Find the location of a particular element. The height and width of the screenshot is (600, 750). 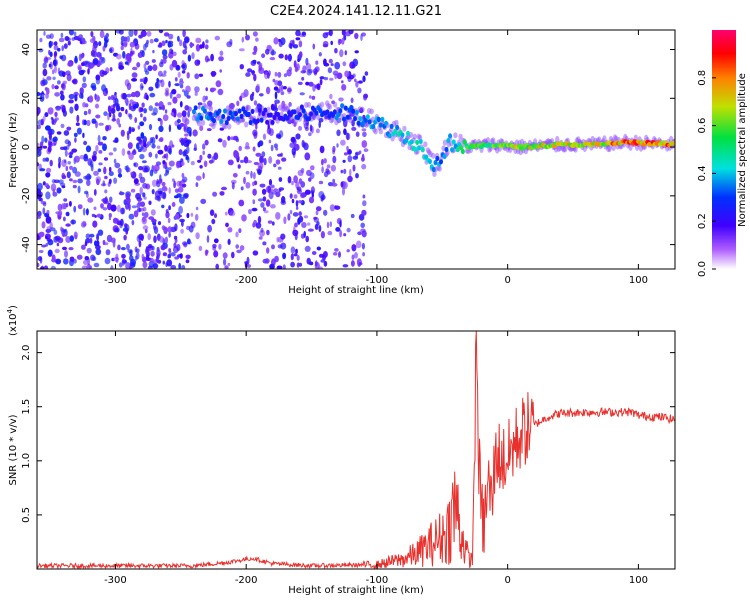

snr-multiplier: (x104) is located at coordinates (12, 320).